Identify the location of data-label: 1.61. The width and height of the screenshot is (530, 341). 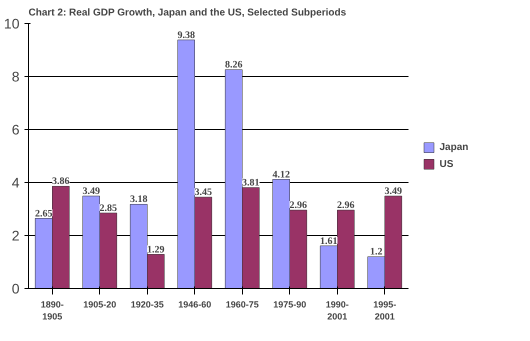
(329, 241).